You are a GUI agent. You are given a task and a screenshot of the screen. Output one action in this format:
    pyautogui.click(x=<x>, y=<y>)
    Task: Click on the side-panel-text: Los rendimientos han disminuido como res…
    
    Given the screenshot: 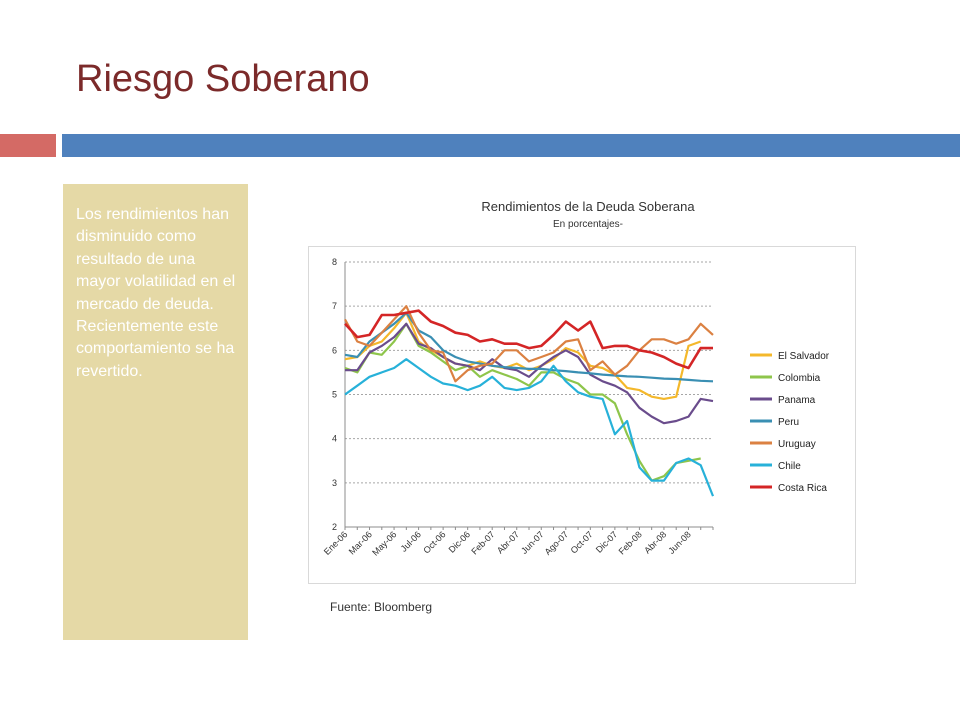 What is the action you would take?
    pyautogui.click(x=156, y=293)
    